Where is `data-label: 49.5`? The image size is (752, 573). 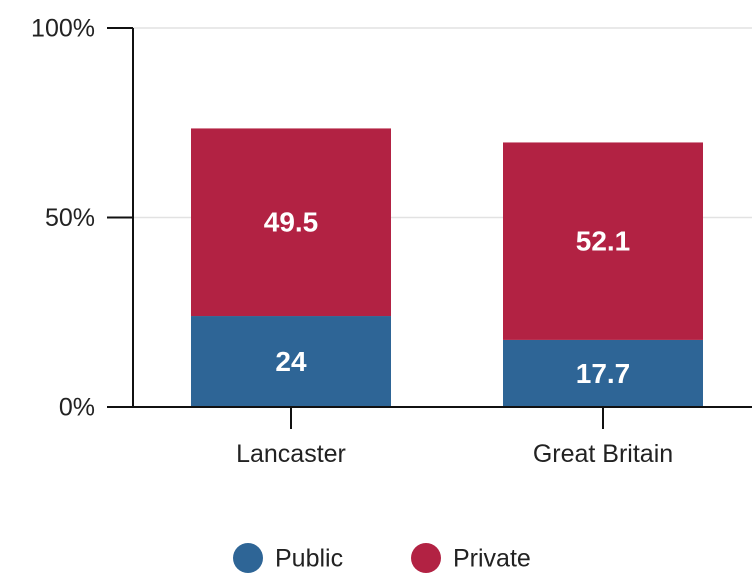
data-label: 49.5 is located at coordinates (291, 222).